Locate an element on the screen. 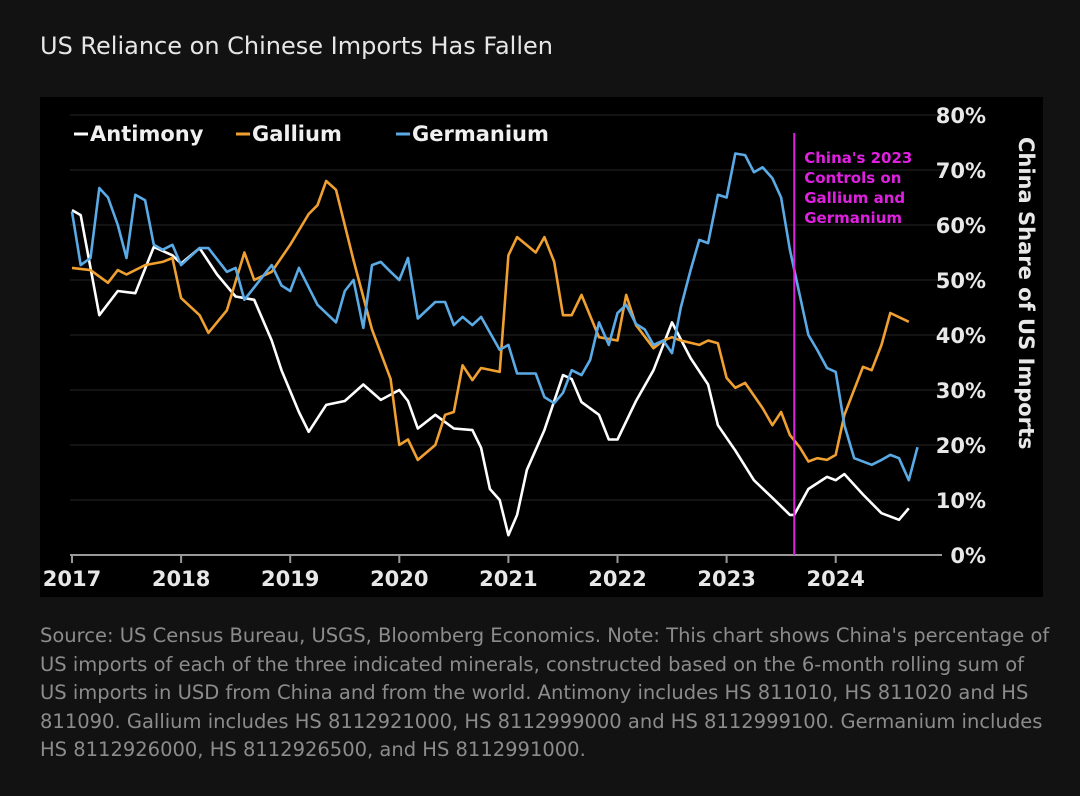  x-tick-label: 2022 is located at coordinates (617, 579).